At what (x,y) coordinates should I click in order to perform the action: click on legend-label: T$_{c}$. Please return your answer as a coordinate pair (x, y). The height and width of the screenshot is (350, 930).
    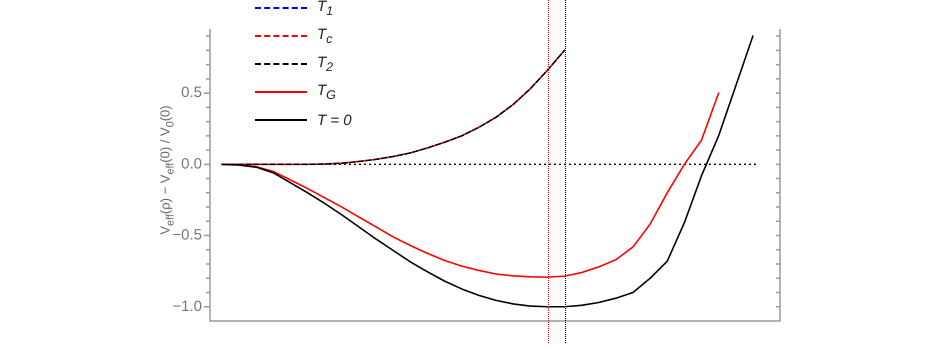
    Looking at the image, I should click on (324, 36).